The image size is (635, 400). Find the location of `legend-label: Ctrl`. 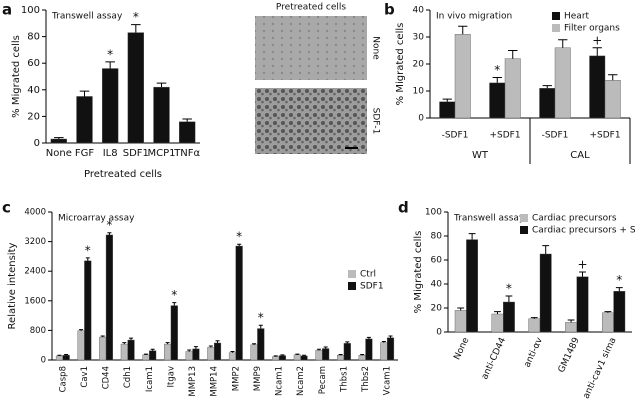

legend-label: Ctrl is located at coordinates (368, 275).